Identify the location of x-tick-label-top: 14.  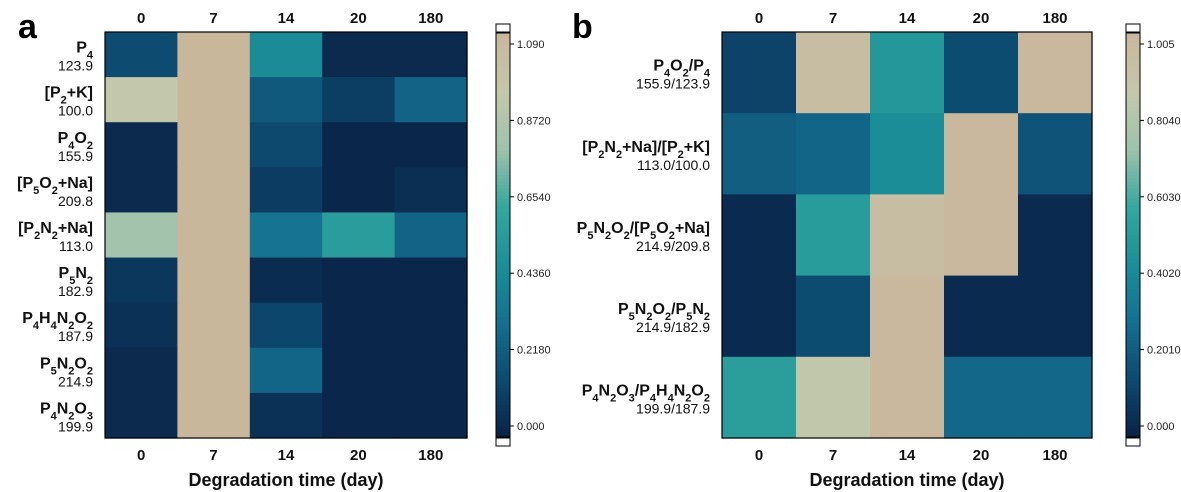
(286, 18).